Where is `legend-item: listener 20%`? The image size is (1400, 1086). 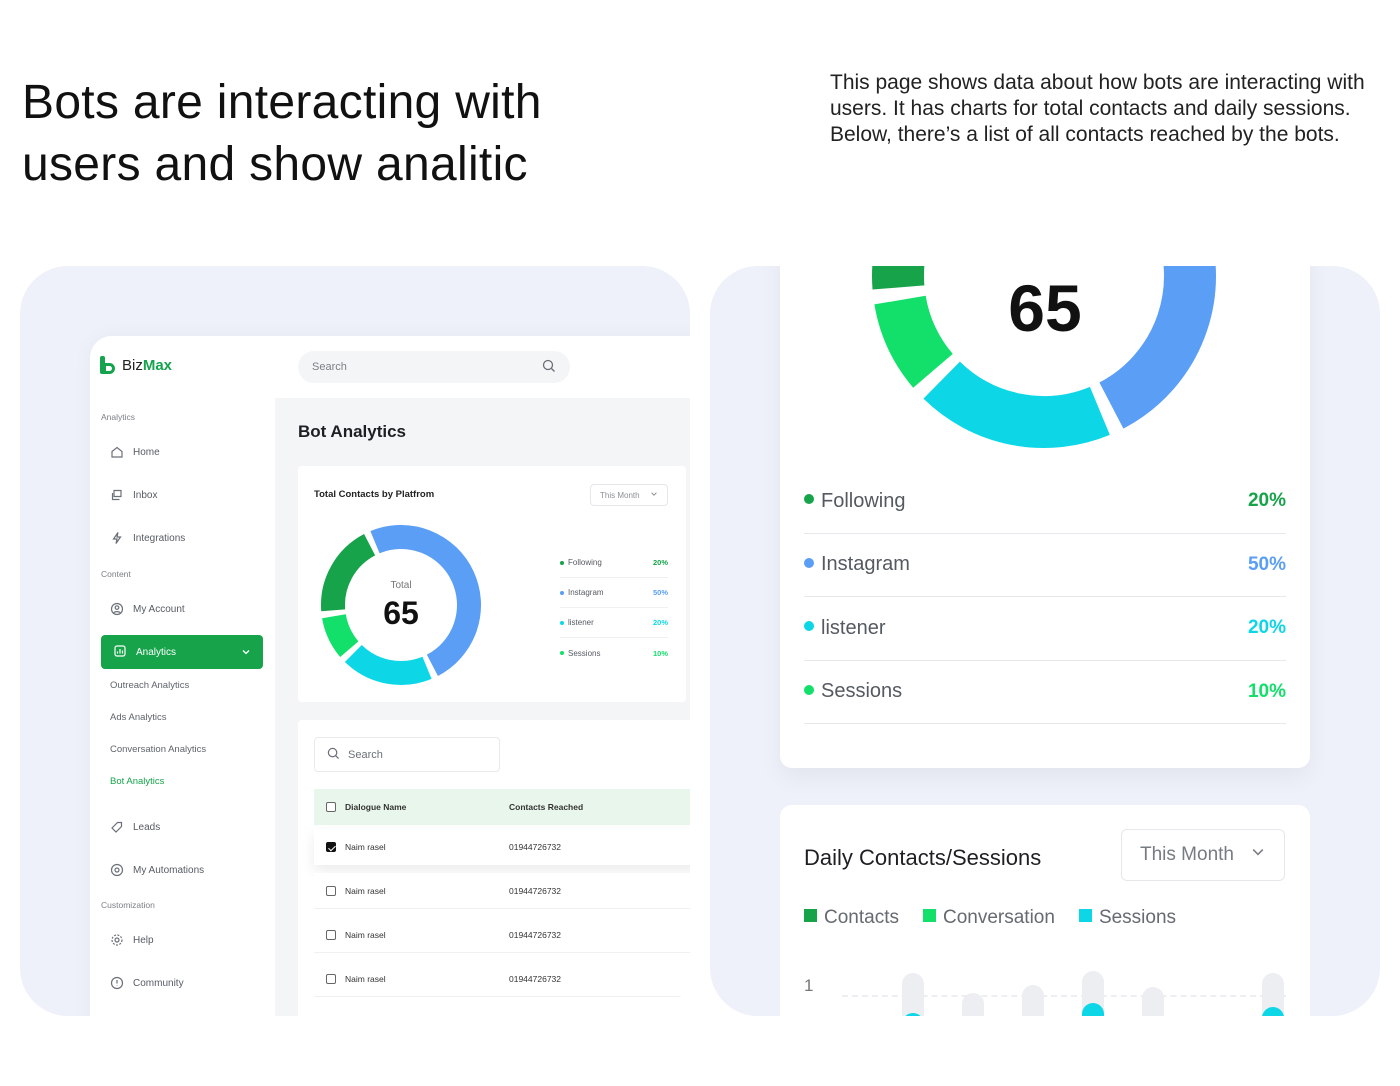
legend-item: listener 20% is located at coordinates (614, 623).